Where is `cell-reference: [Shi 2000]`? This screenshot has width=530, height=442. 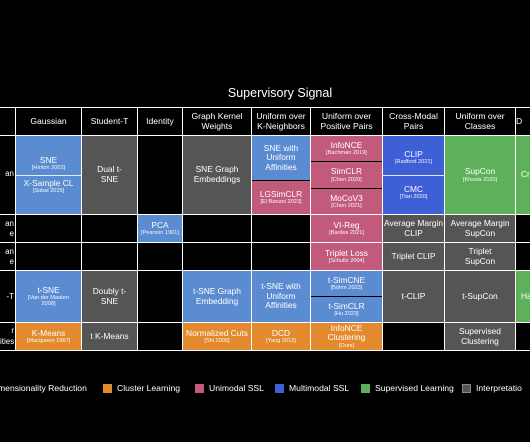 cell-reference: [Shi 2000] is located at coordinates (217, 341).